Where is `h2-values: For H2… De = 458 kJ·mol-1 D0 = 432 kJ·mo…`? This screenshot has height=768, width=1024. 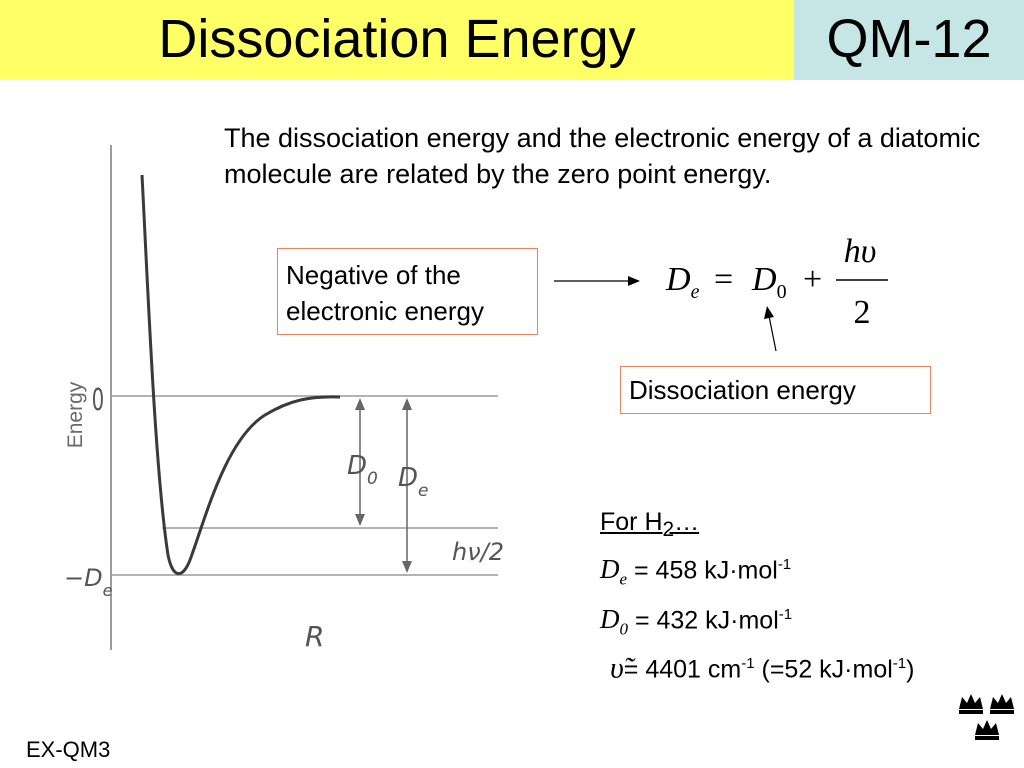
h2-values: For H2… De = 458 kJ·mol-1 D0 = 432 kJ·mo… is located at coordinates (810, 596).